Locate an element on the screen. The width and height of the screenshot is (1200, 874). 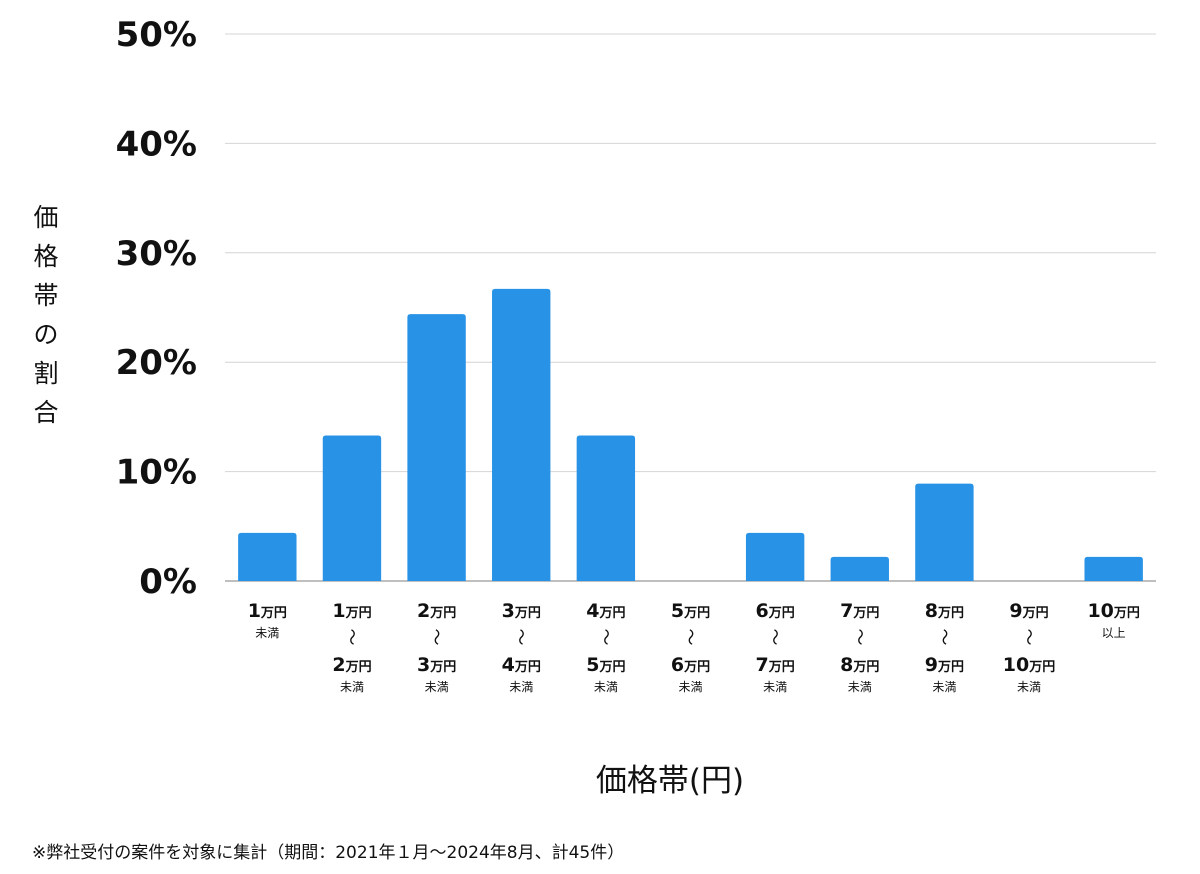
y-tick-label: 40% is located at coordinates (156, 144).